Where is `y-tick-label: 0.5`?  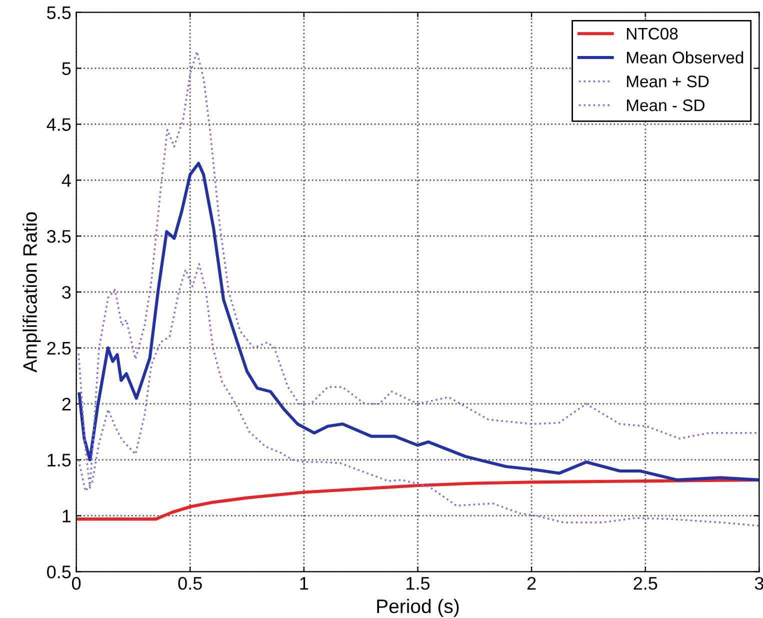 y-tick-label: 0.5 is located at coordinates (59, 572).